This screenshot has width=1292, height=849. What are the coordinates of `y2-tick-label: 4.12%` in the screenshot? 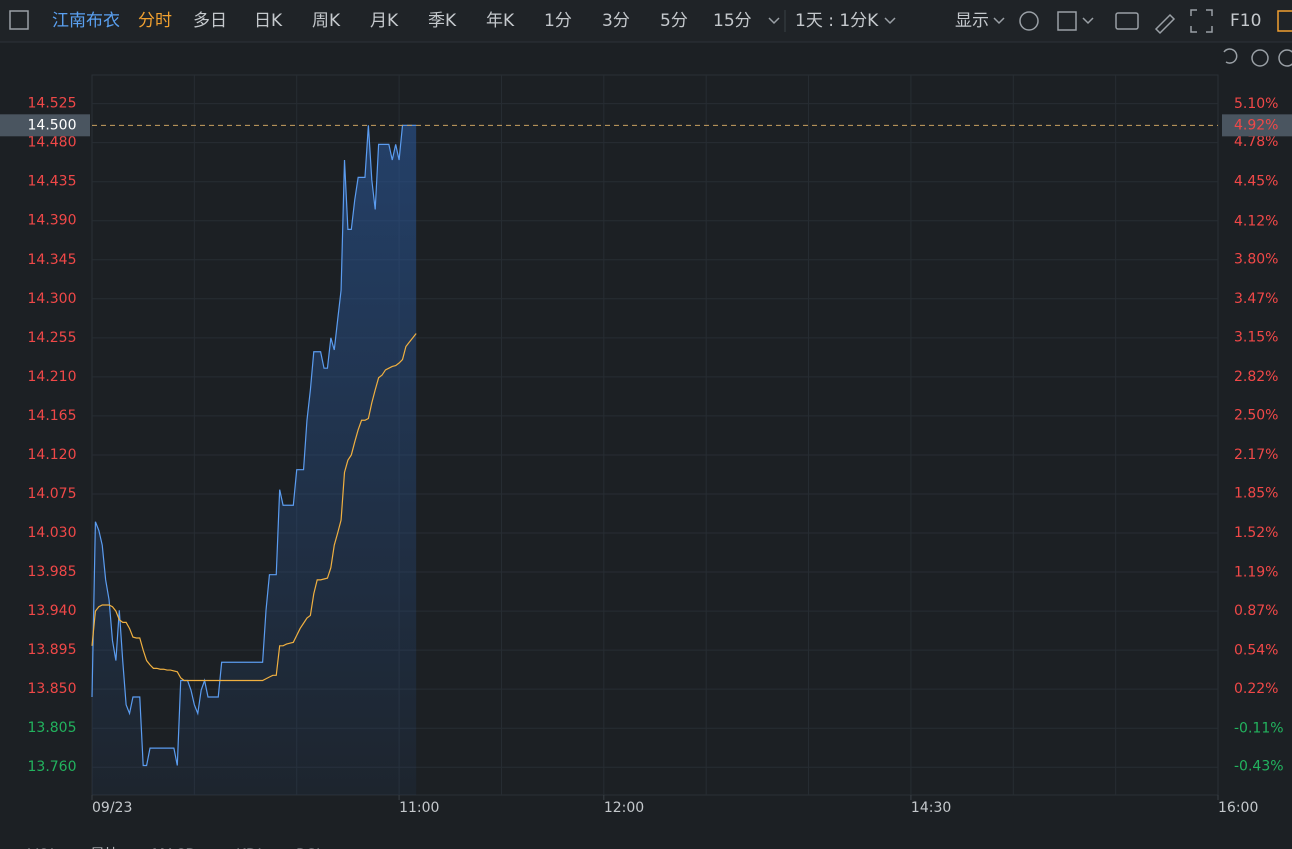 It's located at (1256, 221).